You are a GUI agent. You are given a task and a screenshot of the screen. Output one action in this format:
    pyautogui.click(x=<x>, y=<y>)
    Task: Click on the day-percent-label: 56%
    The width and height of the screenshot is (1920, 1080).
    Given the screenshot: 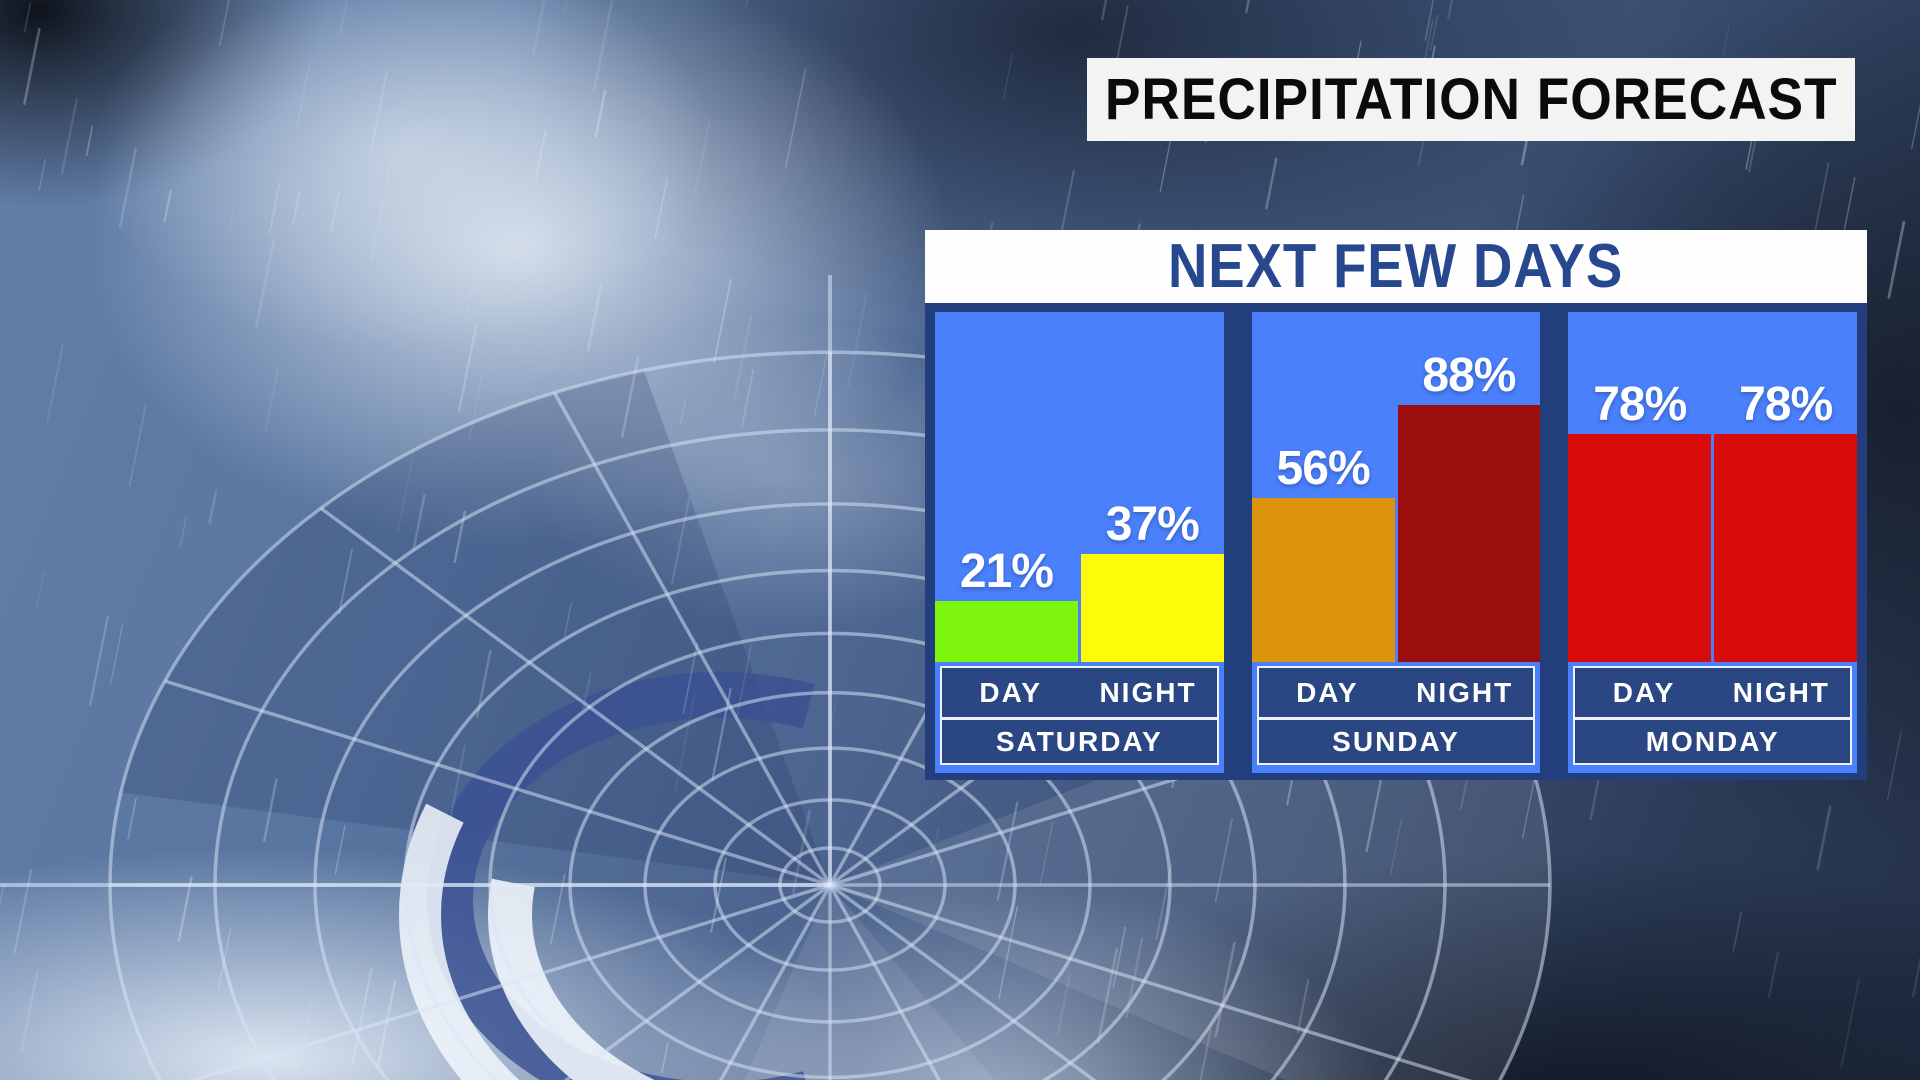 What is the action you would take?
    pyautogui.click(x=1323, y=469)
    